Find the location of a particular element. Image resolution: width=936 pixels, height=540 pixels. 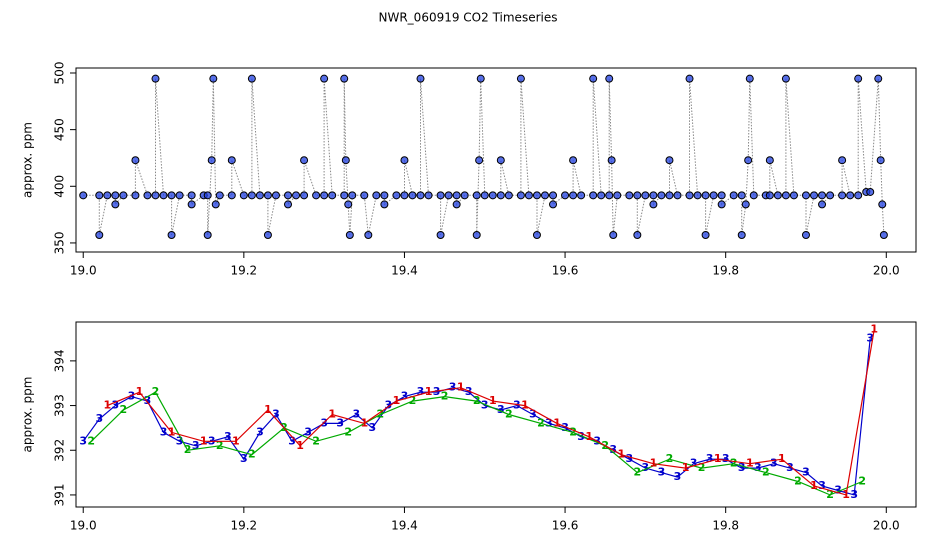

y-tick-label: 400 is located at coordinates (60, 186).